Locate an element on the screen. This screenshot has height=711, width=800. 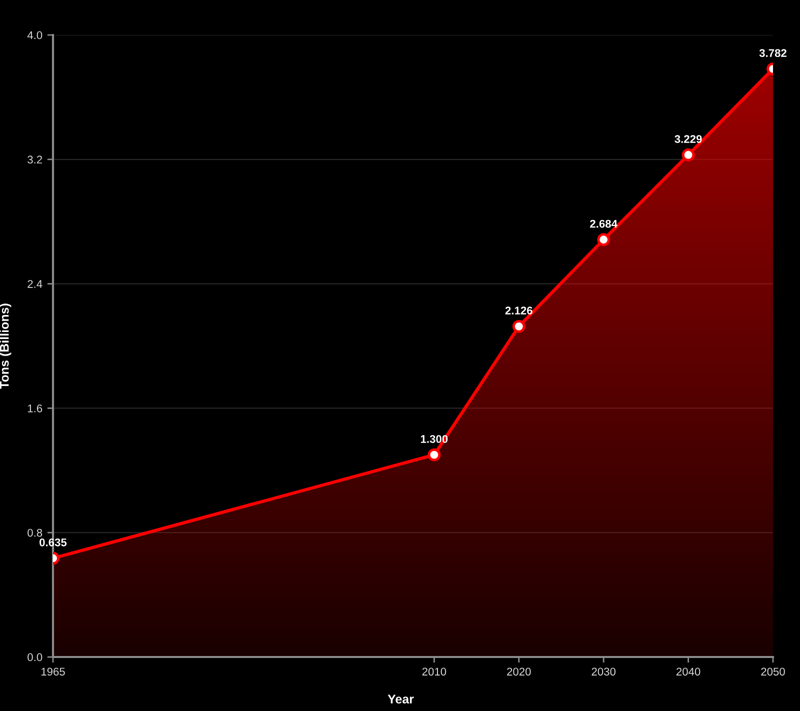
y-tick-label: 3.2 is located at coordinates (35, 160).